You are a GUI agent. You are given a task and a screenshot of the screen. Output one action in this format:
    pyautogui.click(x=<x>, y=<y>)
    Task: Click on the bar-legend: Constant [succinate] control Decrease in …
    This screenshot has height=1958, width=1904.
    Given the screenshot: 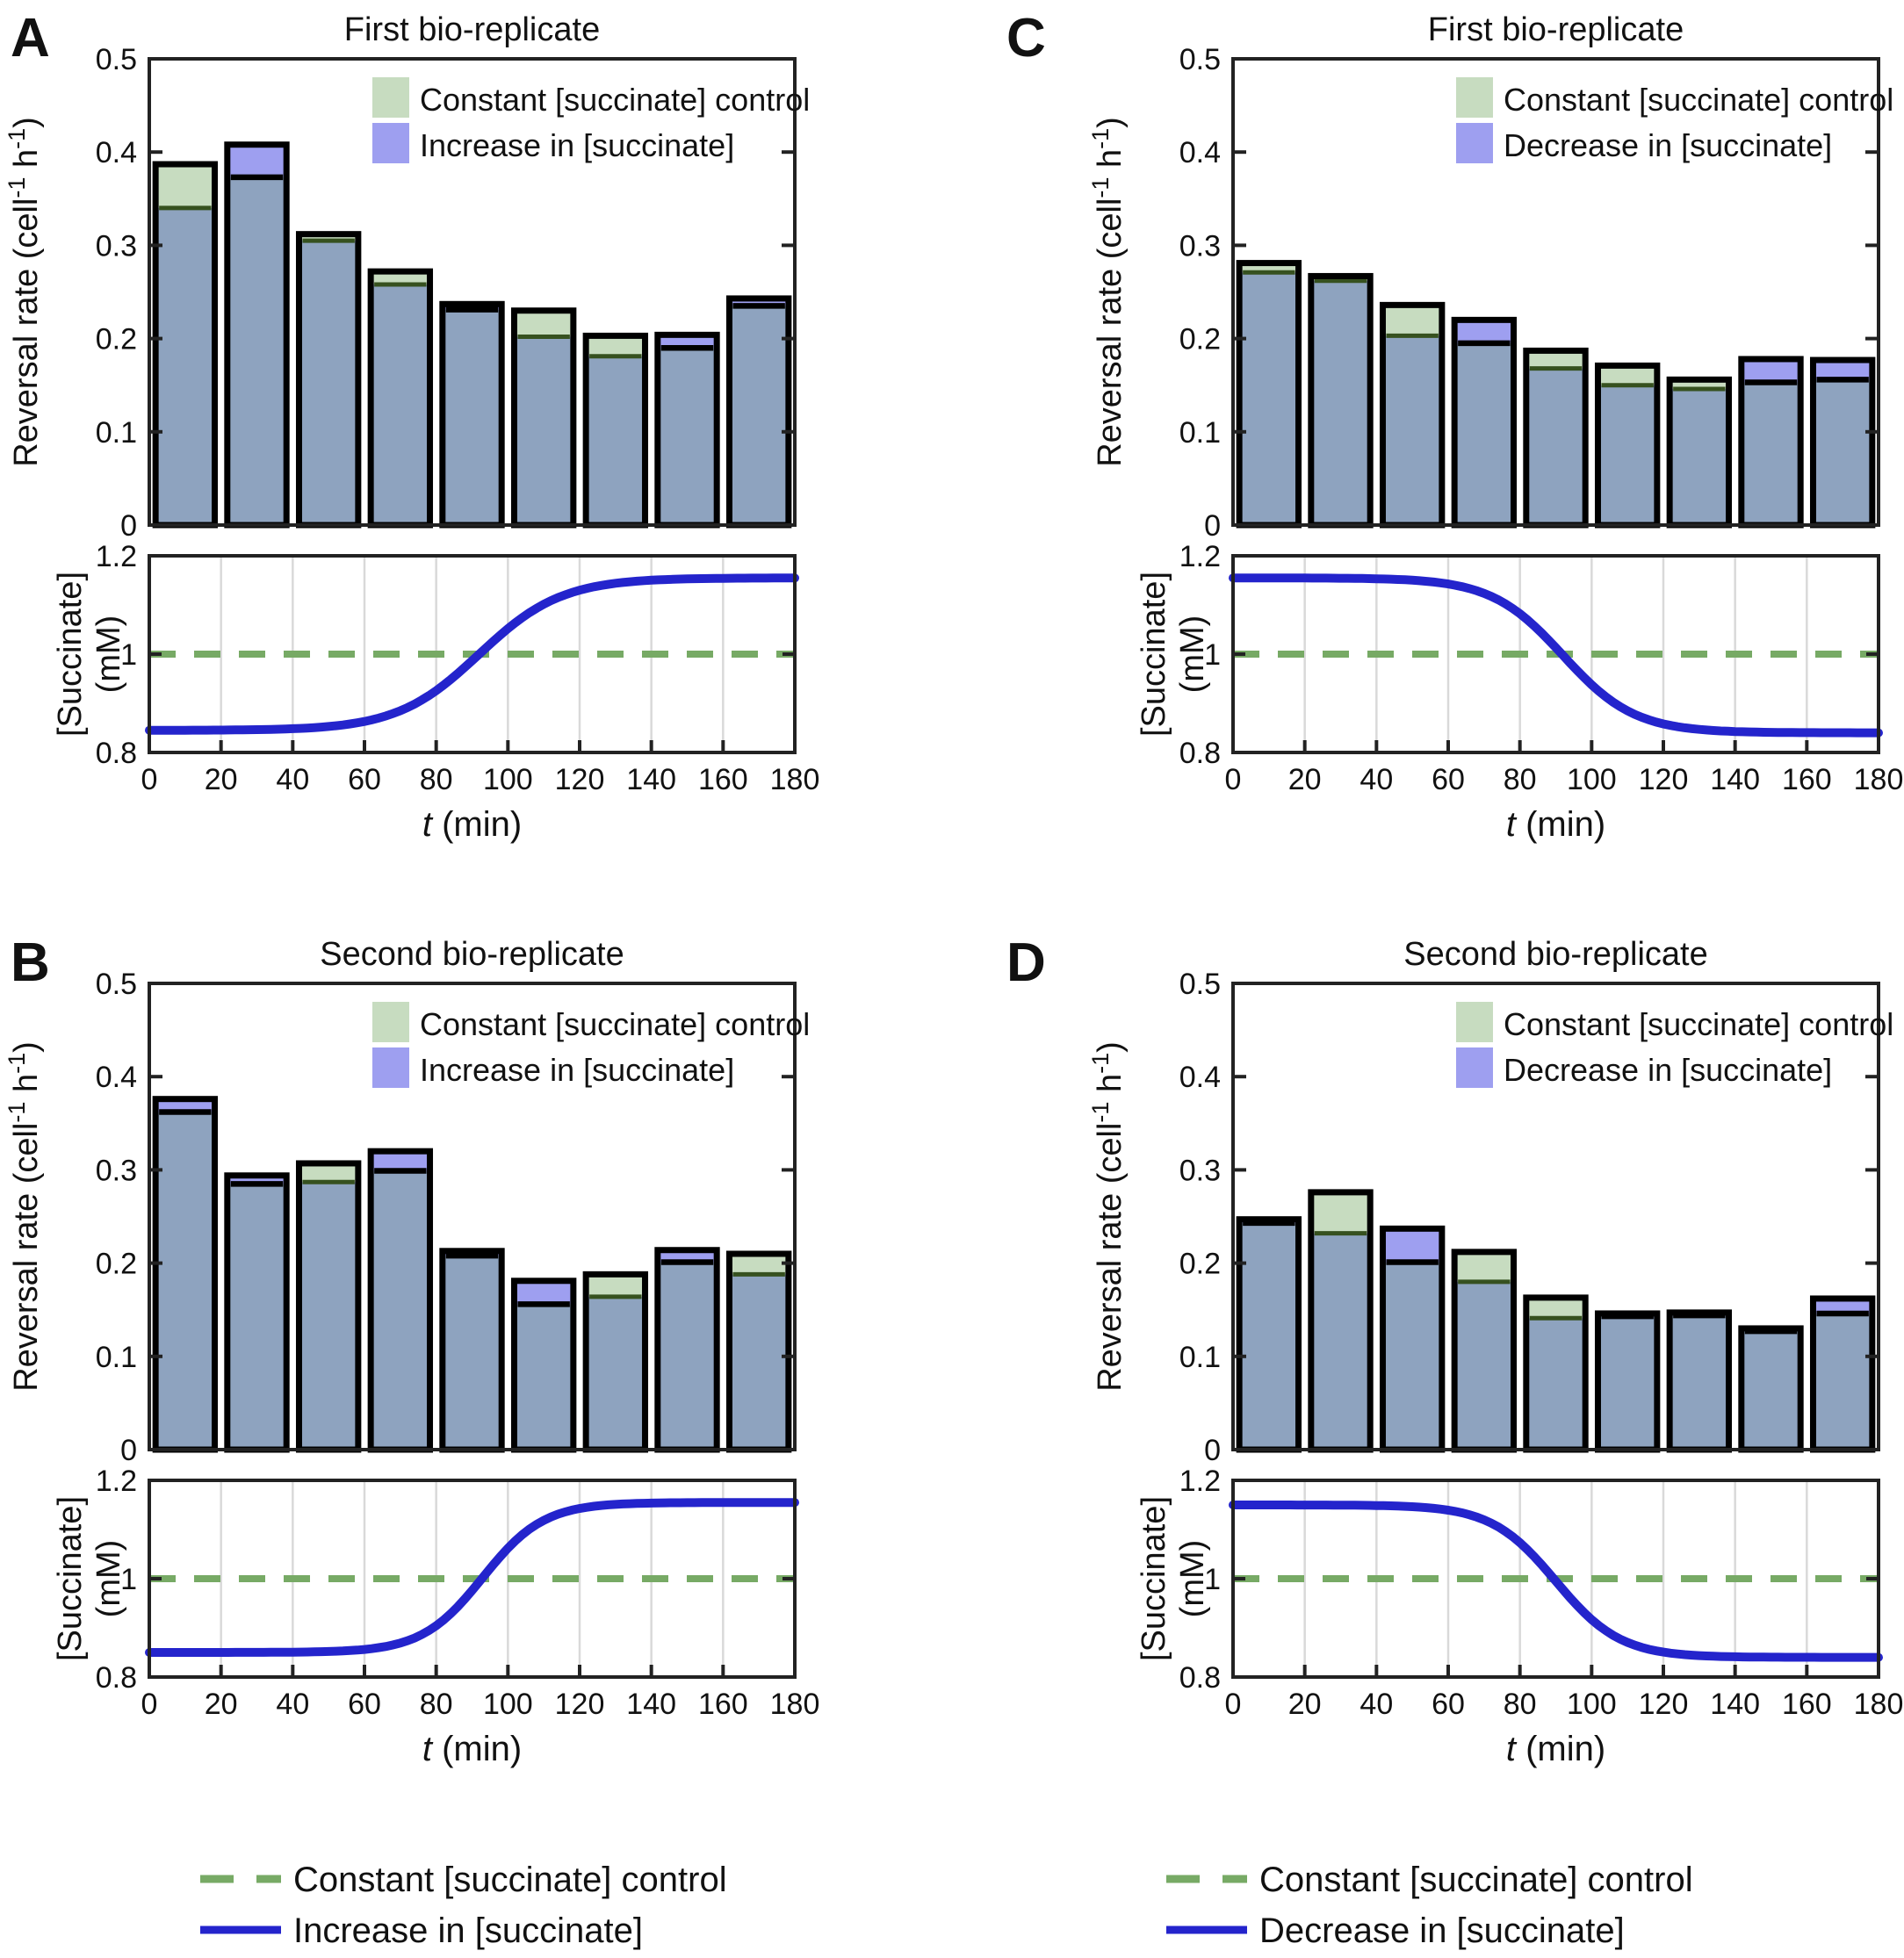 What is the action you would take?
    pyautogui.click(x=1674, y=1045)
    